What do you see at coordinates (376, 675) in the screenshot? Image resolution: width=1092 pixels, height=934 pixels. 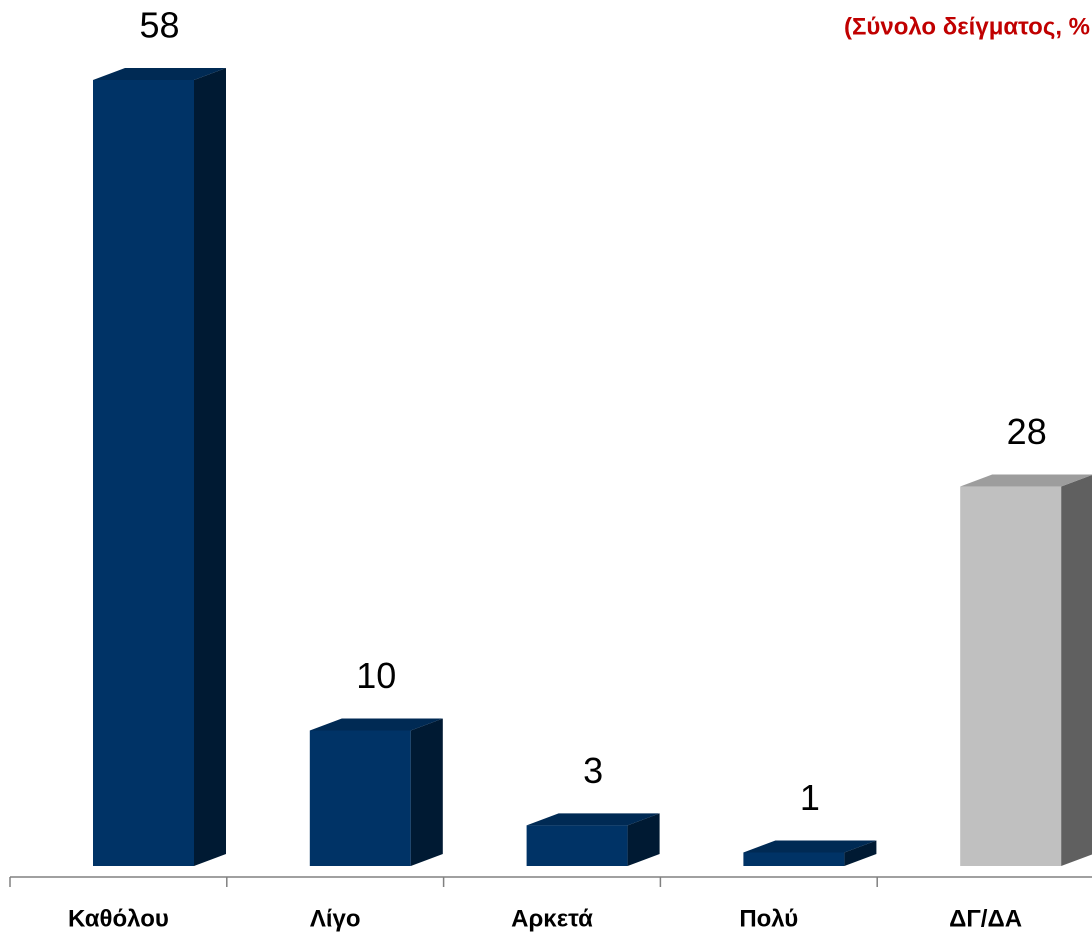 I see `value-label: 10` at bounding box center [376, 675].